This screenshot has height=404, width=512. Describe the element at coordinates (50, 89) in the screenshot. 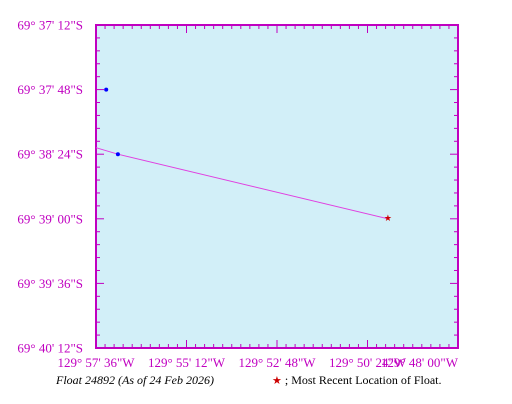

I see `lat-label-1: 69° 37' 48"S` at that location.